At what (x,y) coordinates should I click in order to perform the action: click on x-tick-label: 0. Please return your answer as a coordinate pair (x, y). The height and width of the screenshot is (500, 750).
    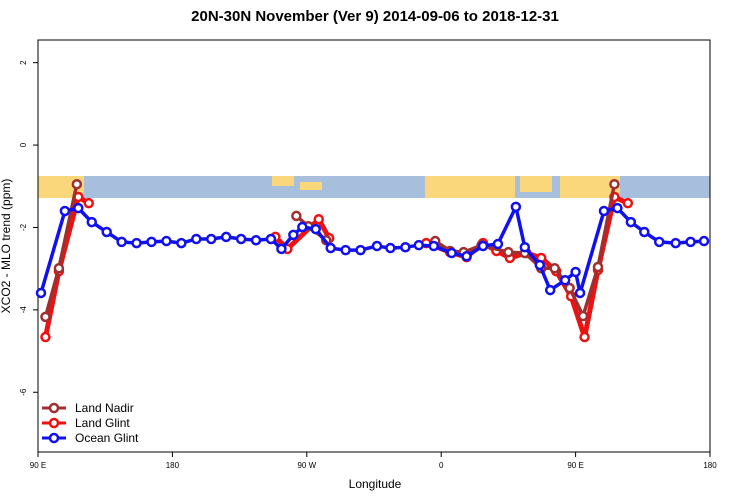
    Looking at the image, I should click on (441, 465).